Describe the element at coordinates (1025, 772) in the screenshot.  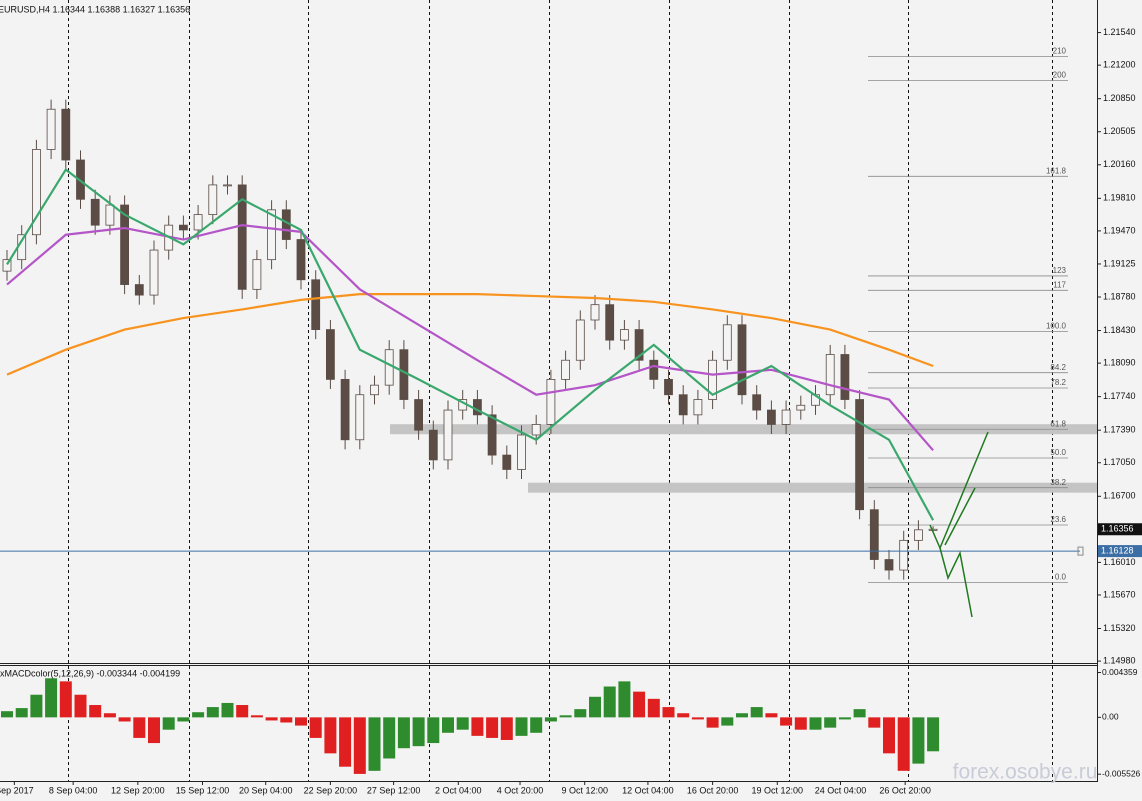
I see `watermark: forex.osobye.ru` at that location.